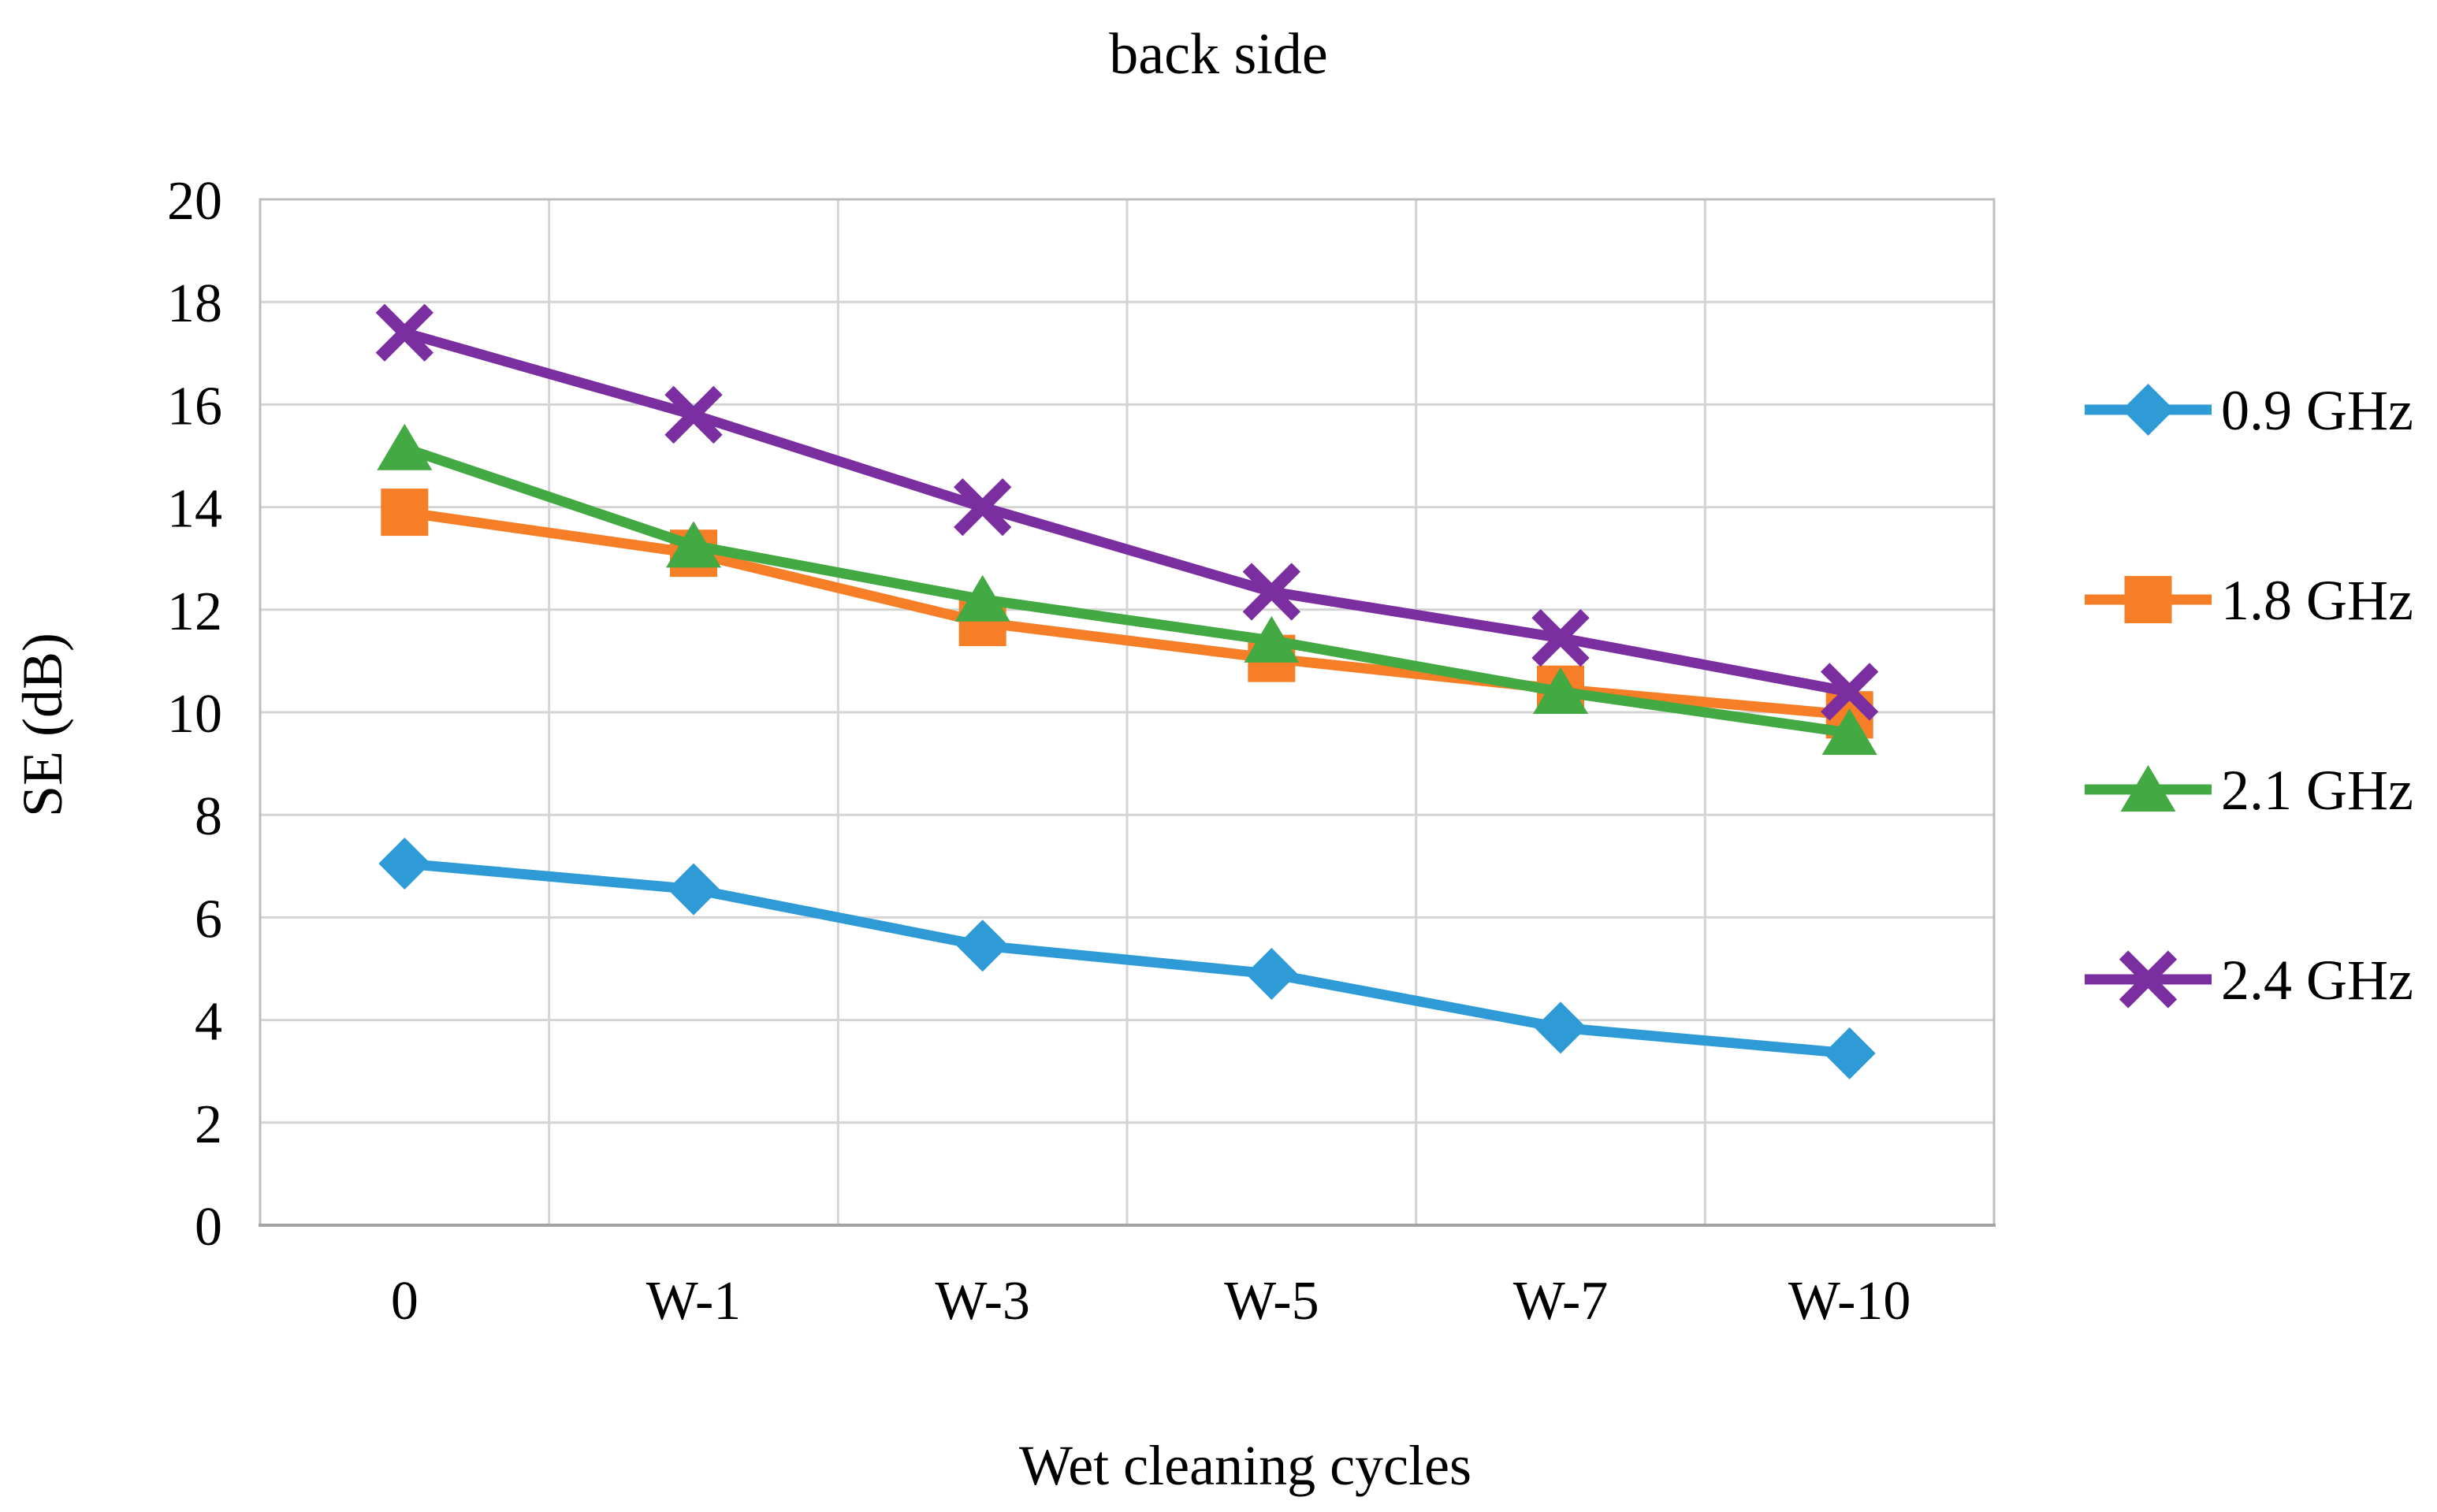 This screenshot has height=1512, width=2437. I want to click on y-axis-tick-labels: 0 2 4 6 8 10 12 14 16 18 20, so click(194, 714).